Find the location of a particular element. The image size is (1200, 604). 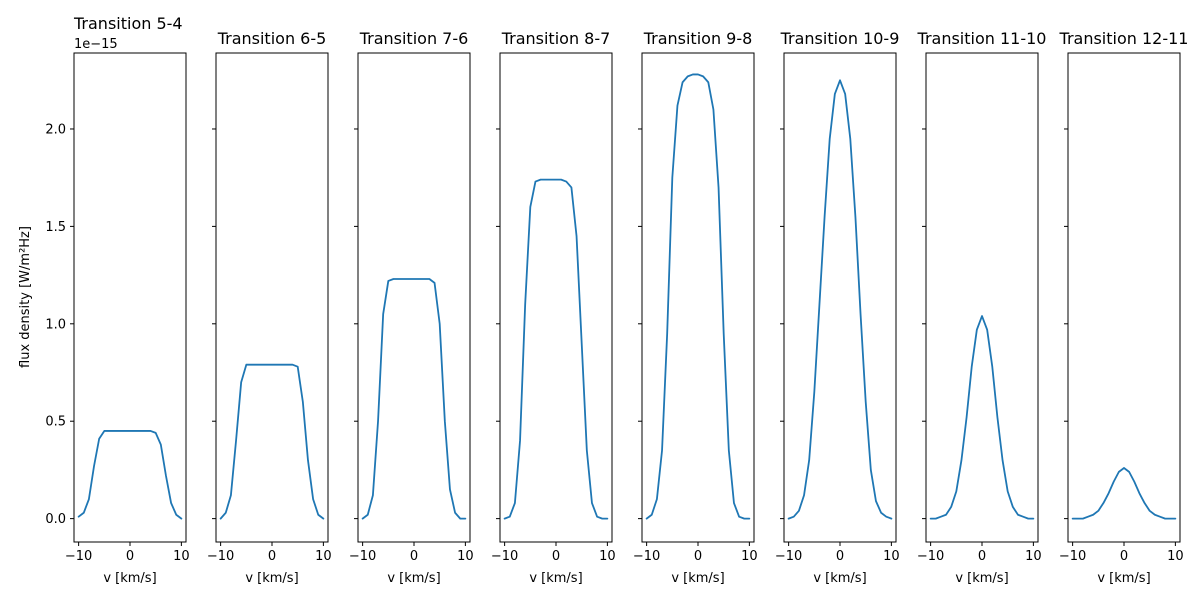

panel-3: Transition 7-6 −10 0 10 v [km/s] is located at coordinates (411, 307).